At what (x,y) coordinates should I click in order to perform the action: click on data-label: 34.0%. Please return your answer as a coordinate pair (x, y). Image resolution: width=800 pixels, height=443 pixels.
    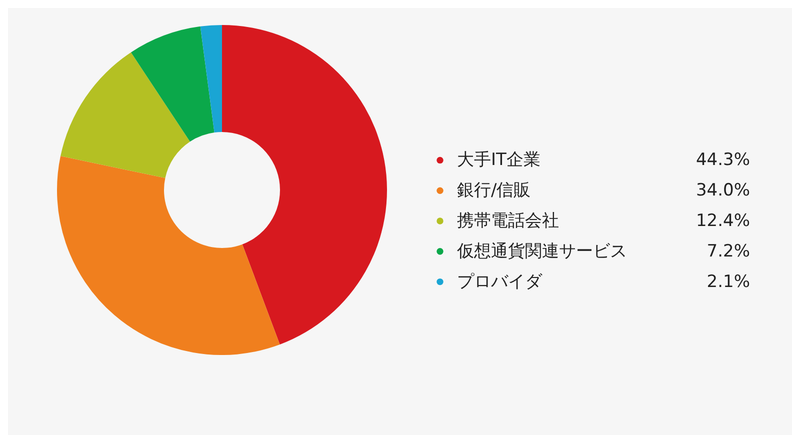
    Looking at the image, I should click on (723, 190).